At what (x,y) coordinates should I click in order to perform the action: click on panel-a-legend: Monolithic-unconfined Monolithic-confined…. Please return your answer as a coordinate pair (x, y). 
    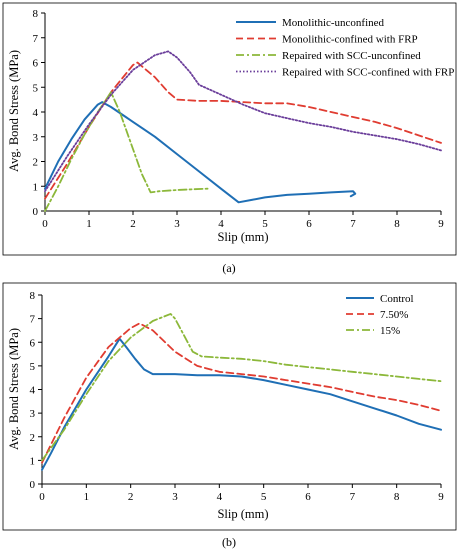
    Looking at the image, I should click on (343, 48).